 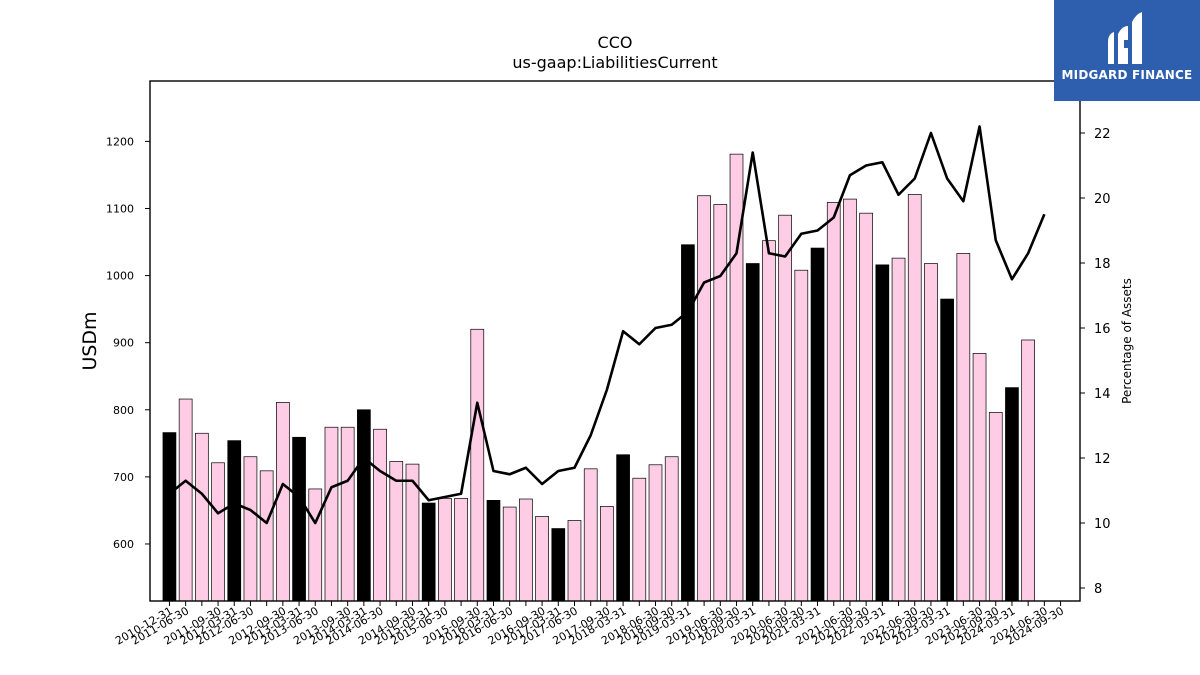 I want to click on y2-tick-label: 20, so click(x=1102, y=199).